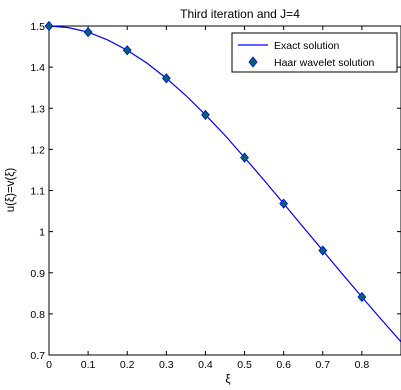 The image size is (401, 390). Describe the element at coordinates (88, 365) in the screenshot. I see `x-tick-label: 0.1` at that location.